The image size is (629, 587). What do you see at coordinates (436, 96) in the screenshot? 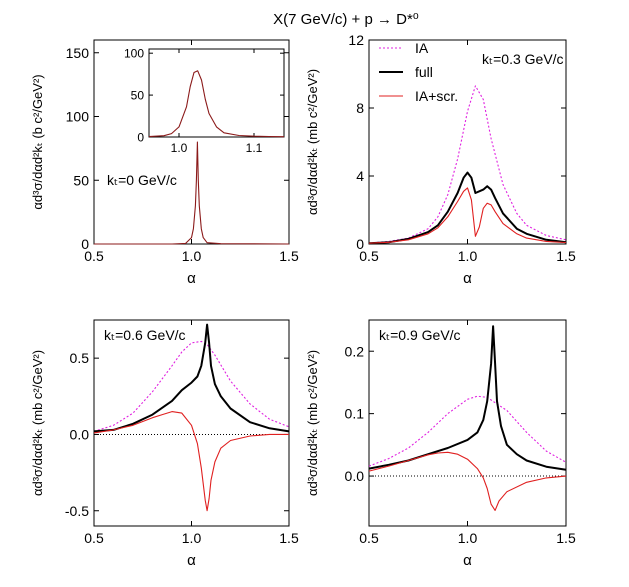
I see `legend-entry: IA+scr.` at bounding box center [436, 96].